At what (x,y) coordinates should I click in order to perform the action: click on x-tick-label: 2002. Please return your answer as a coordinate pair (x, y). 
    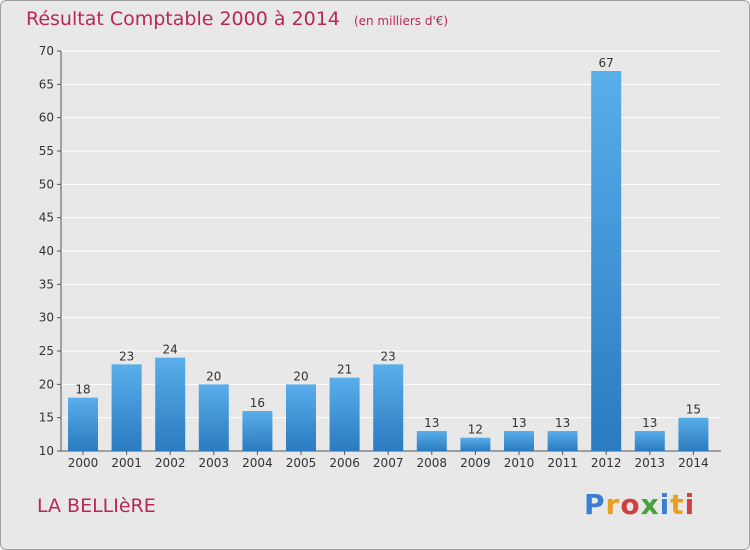
    Looking at the image, I should click on (170, 463).